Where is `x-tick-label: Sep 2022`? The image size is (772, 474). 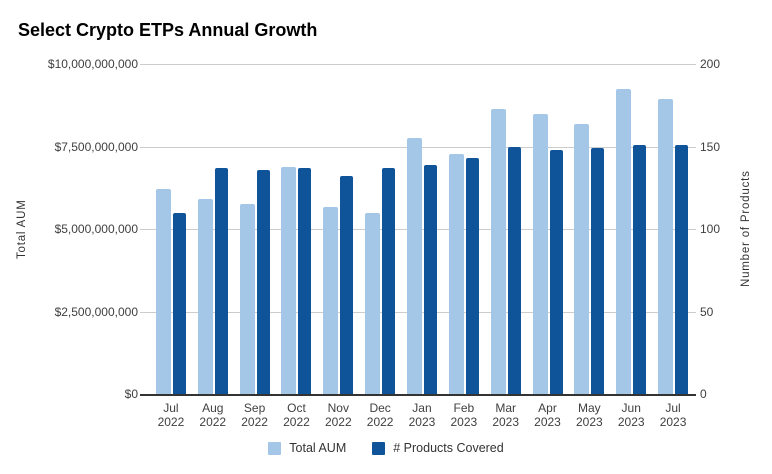
x-tick-label: Sep 2022 is located at coordinates (254, 415).